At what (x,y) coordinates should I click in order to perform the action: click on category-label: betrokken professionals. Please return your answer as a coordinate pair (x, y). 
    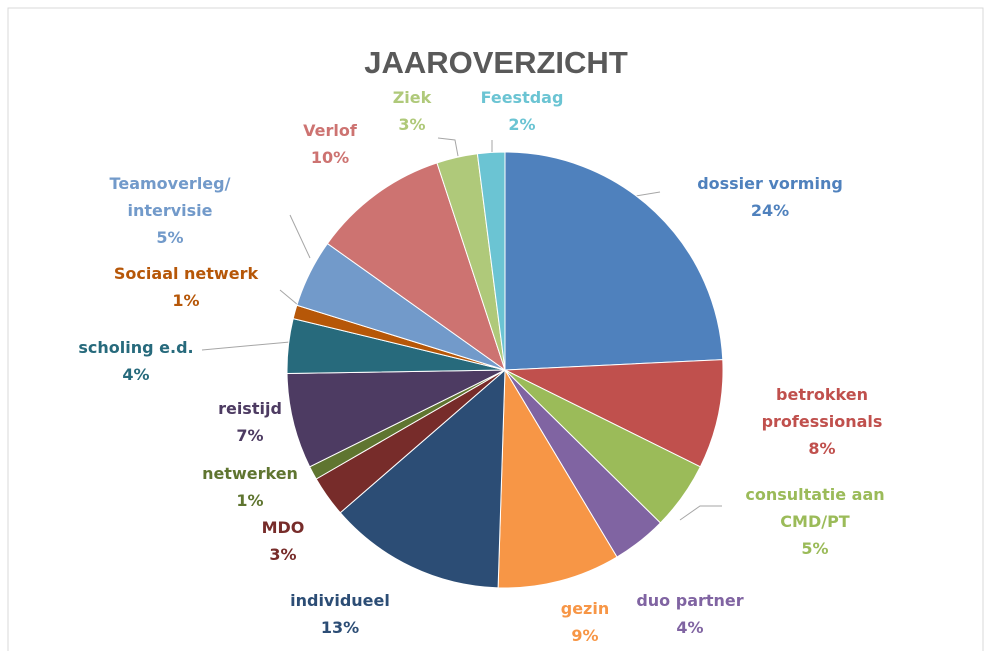
    Looking at the image, I should click on (822, 408).